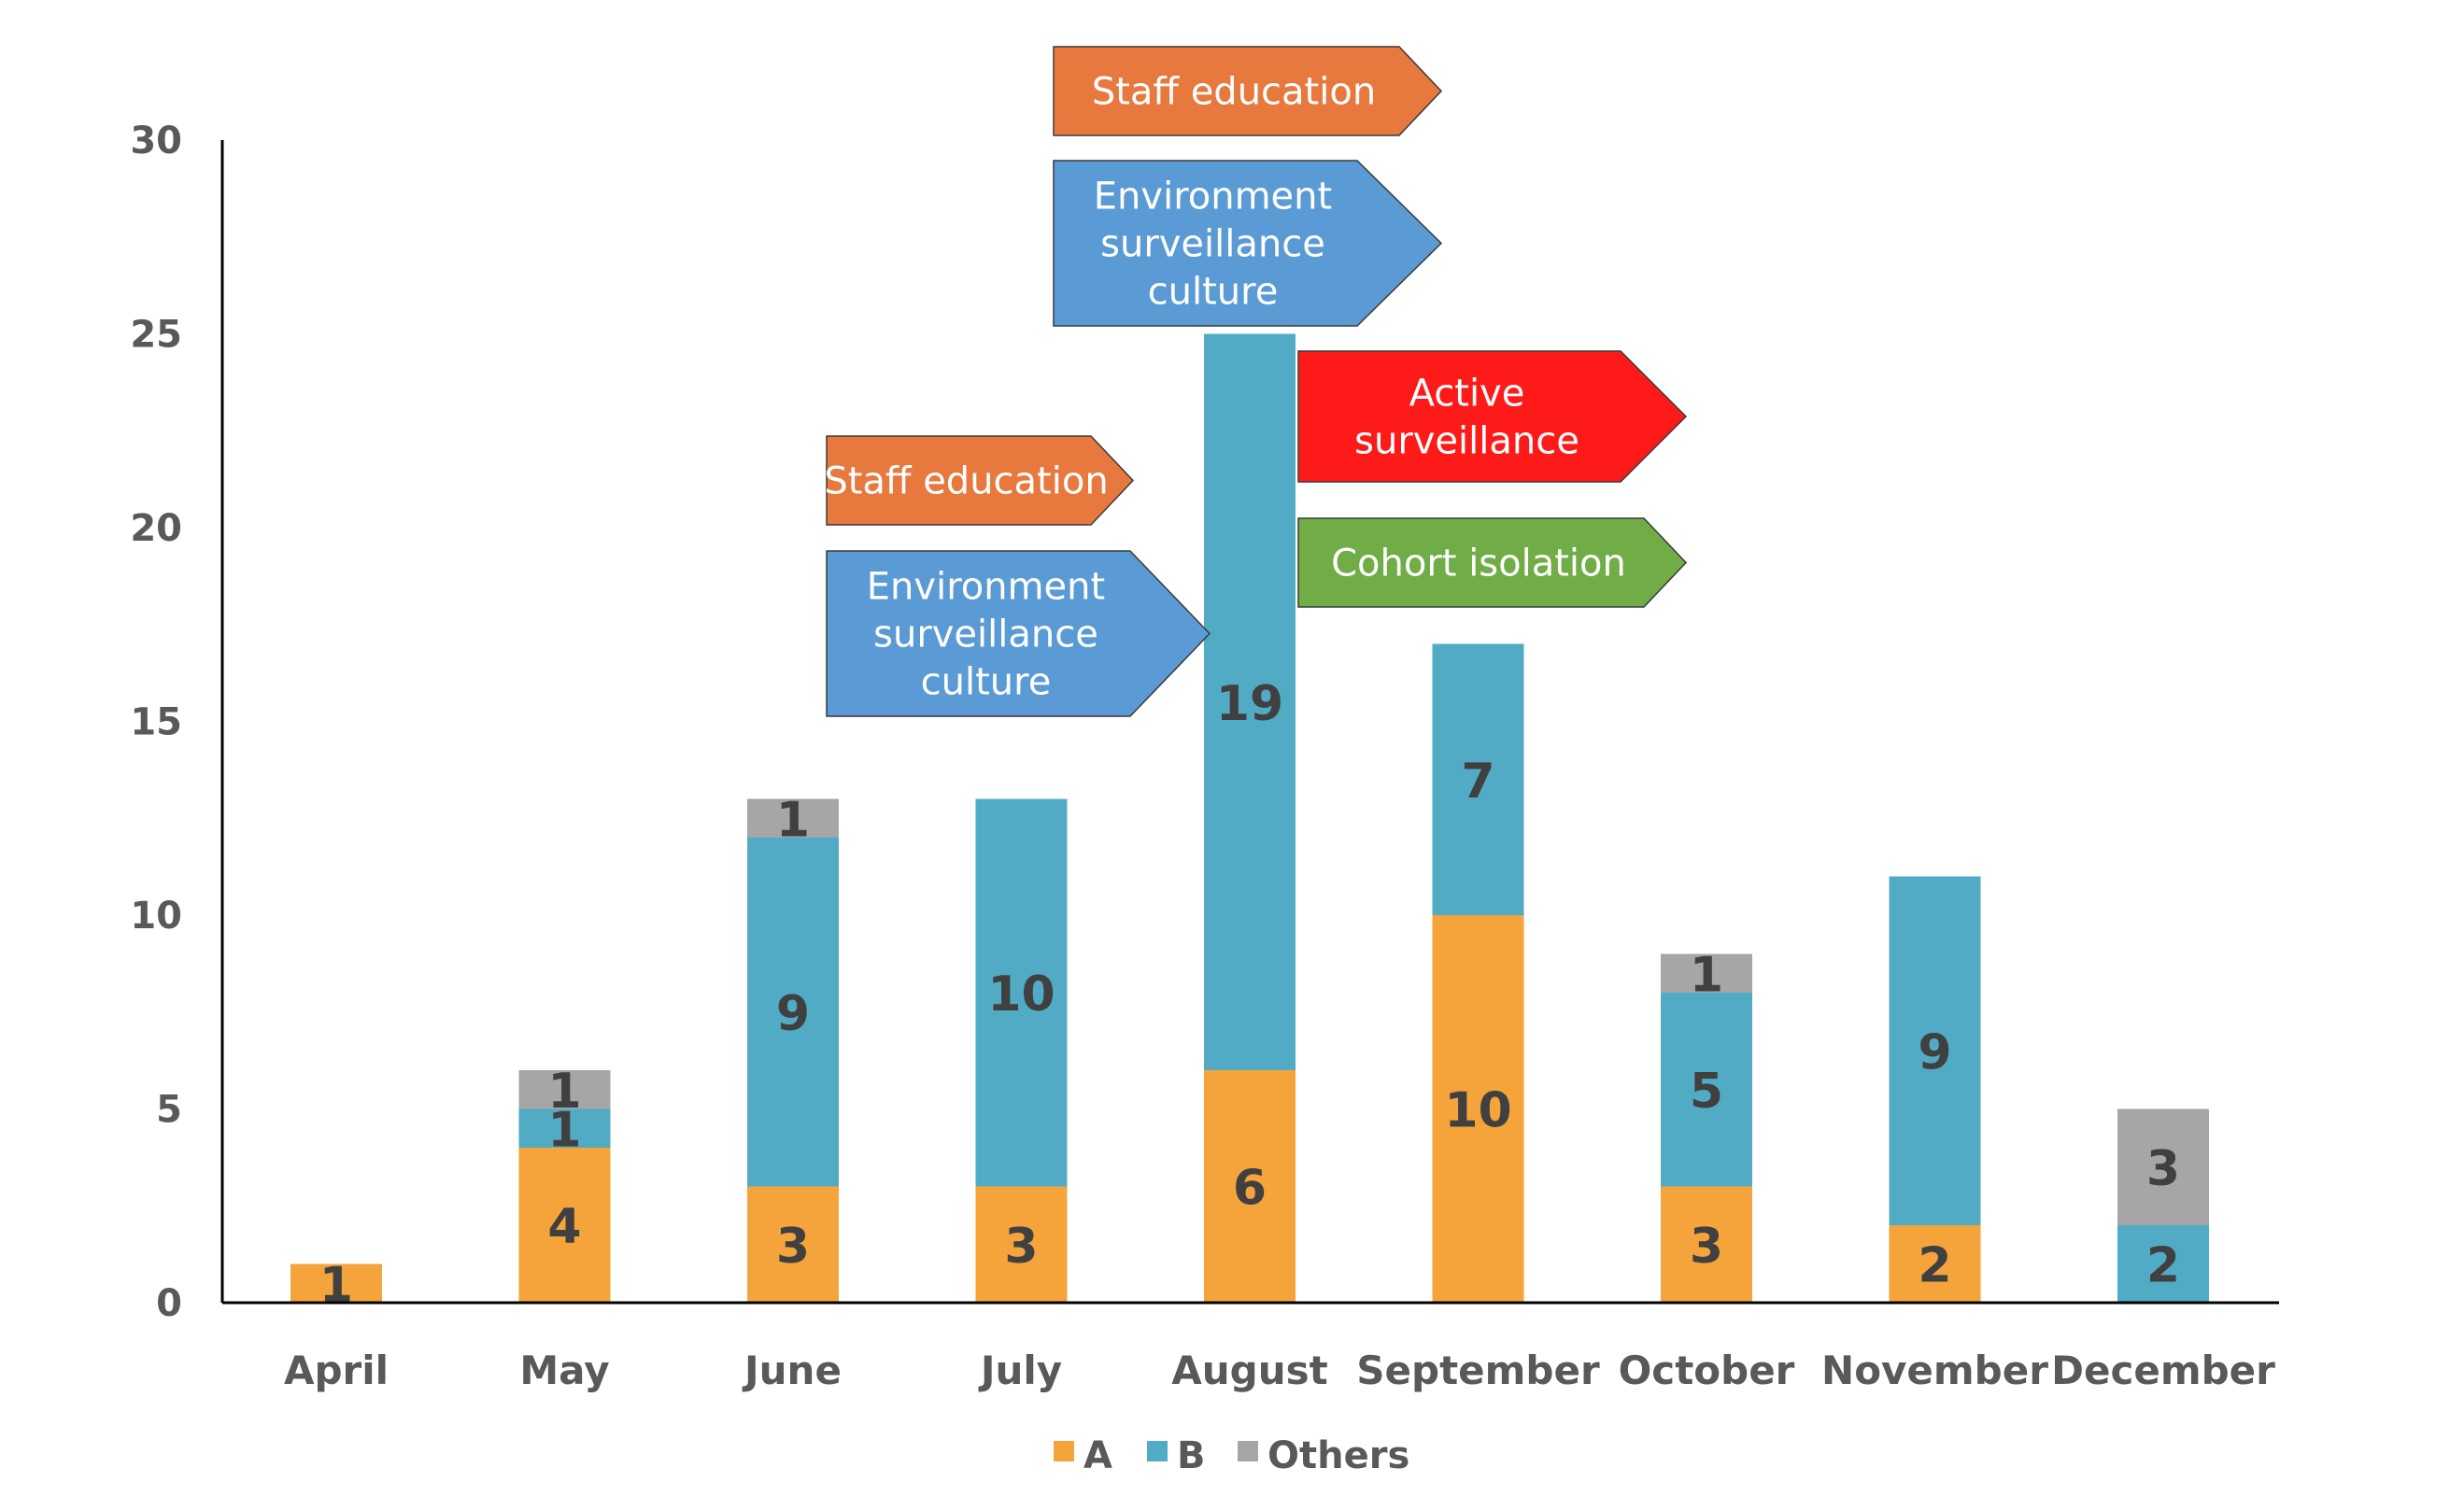 This screenshot has width=2464, height=1496. Describe the element at coordinates (1176, 1455) in the screenshot. I see `legend-item: B` at that location.